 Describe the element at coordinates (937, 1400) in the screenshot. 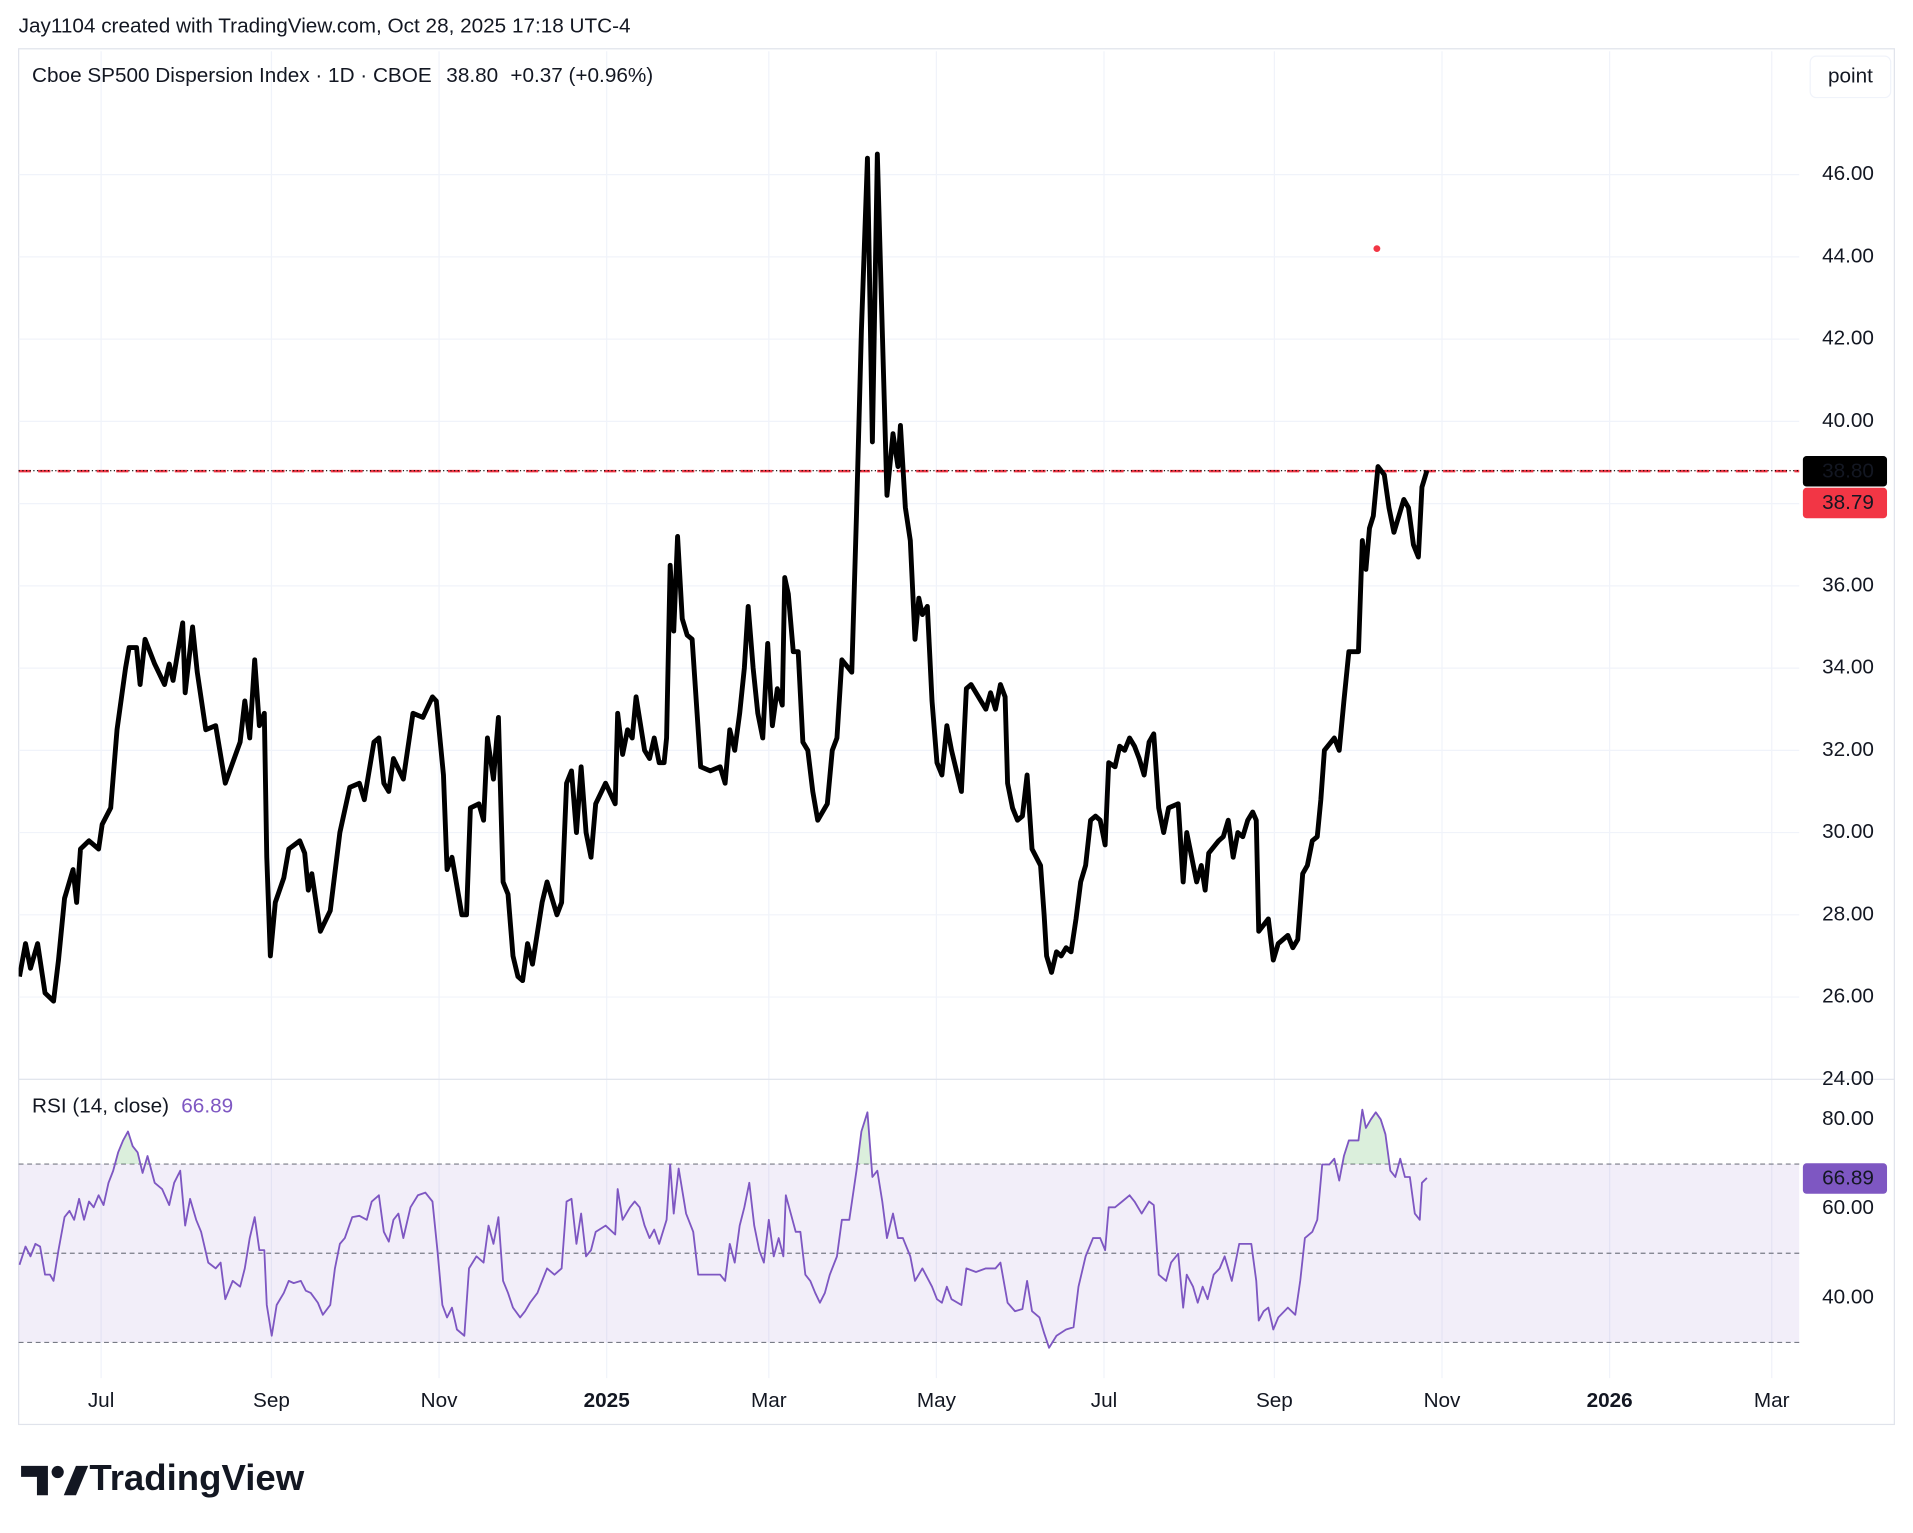

I see `x-tick-label: May` at that location.